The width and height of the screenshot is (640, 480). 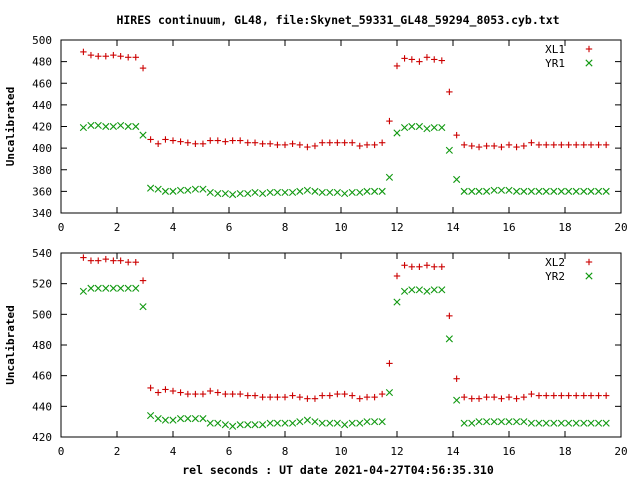 What do you see at coordinates (42, 376) in the screenshot?
I see `y-tick-label: 460` at bounding box center [42, 376].